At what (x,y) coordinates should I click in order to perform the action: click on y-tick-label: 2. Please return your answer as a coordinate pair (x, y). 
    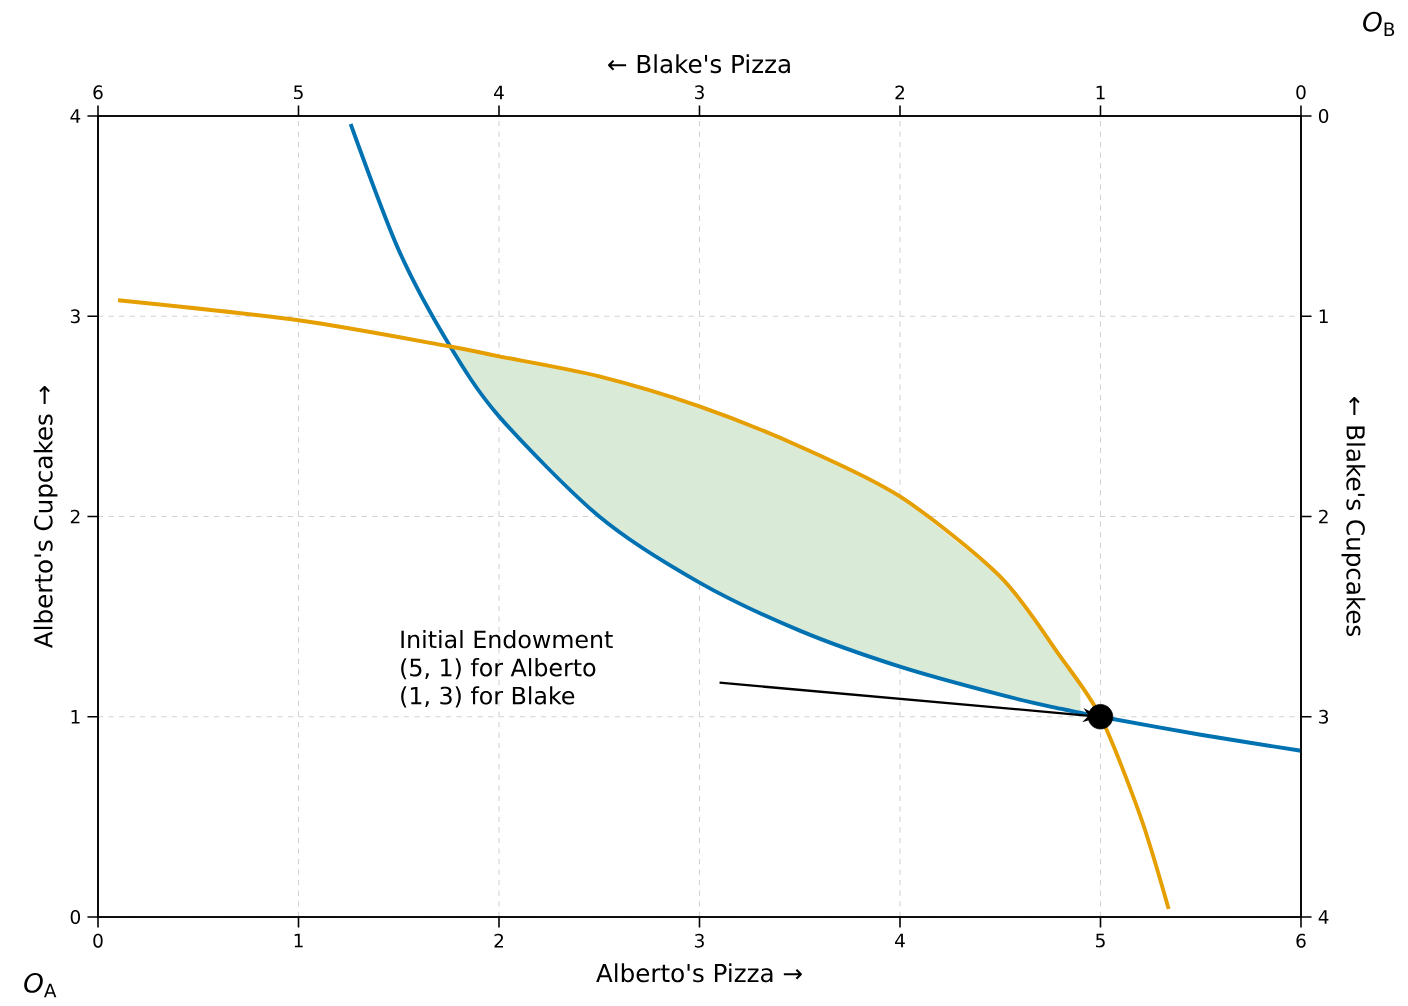
    Looking at the image, I should click on (75, 516).